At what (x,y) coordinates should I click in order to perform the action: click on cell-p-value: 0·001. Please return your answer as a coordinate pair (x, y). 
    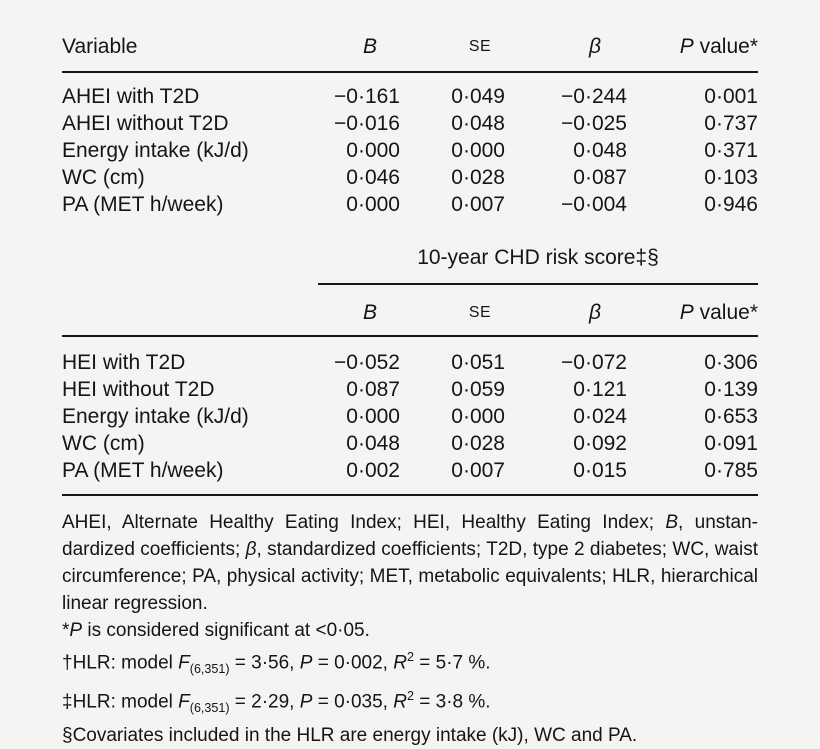
    Looking at the image, I should click on (731, 96).